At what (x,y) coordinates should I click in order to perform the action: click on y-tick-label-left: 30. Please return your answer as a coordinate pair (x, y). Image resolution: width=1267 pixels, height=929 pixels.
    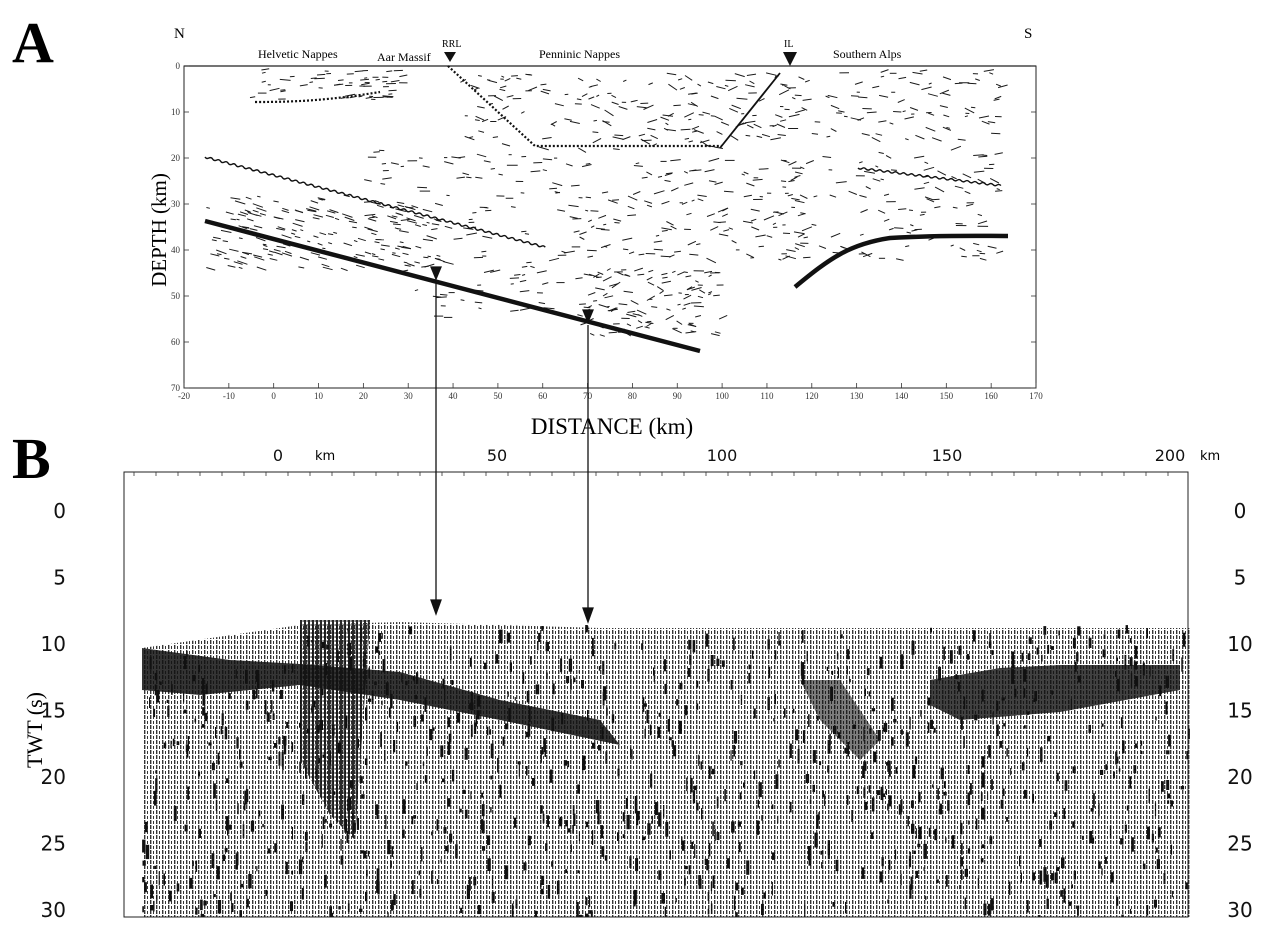
    Looking at the image, I should click on (53, 910).